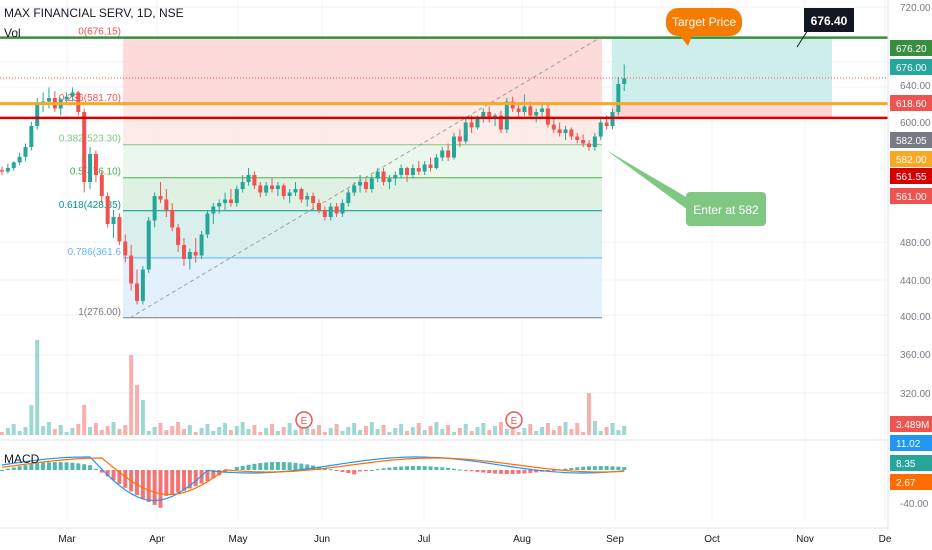 Image resolution: width=932 pixels, height=550 pixels. What do you see at coordinates (726, 209) in the screenshot?
I see `entry-callout-box` at bounding box center [726, 209].